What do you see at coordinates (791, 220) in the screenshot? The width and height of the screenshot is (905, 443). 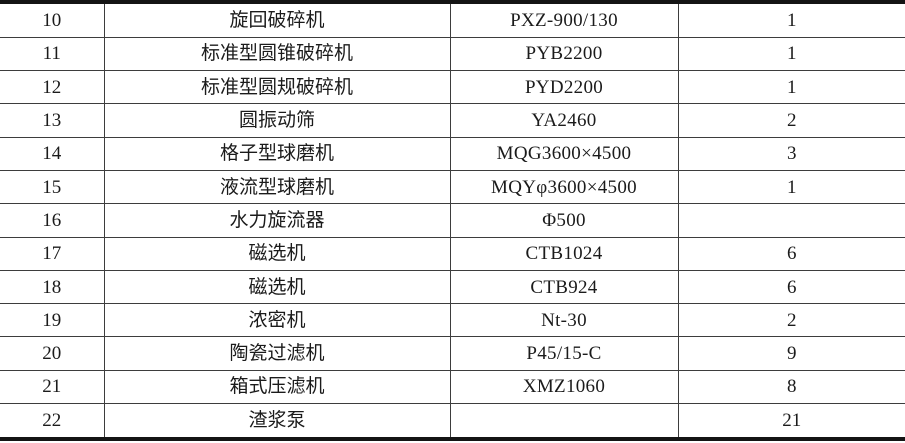 I see `quantity-cell` at bounding box center [791, 220].